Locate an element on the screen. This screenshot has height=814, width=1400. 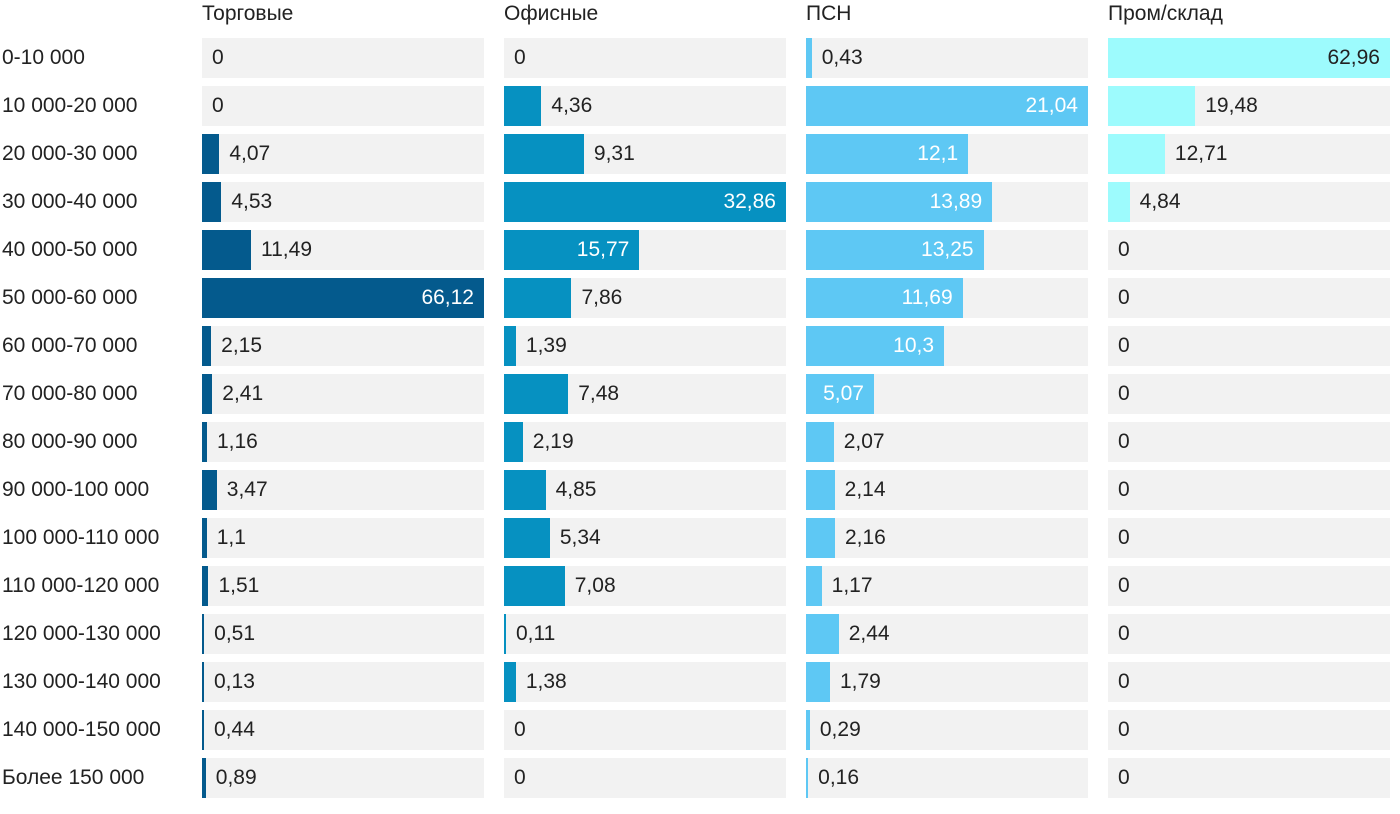
bar-track: 2,19 is located at coordinates (645, 442).